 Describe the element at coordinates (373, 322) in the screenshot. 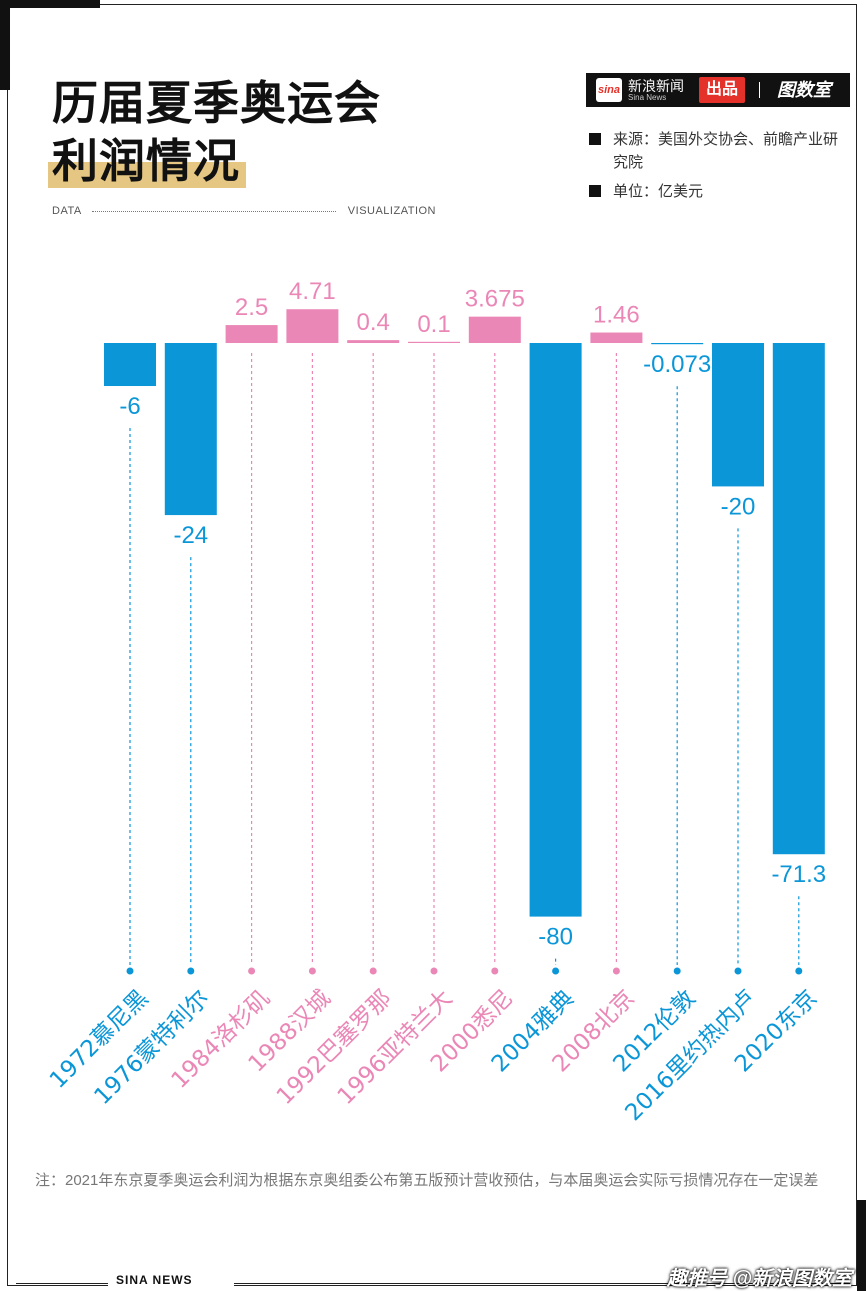

I see `value-label-4: 0.4` at that location.